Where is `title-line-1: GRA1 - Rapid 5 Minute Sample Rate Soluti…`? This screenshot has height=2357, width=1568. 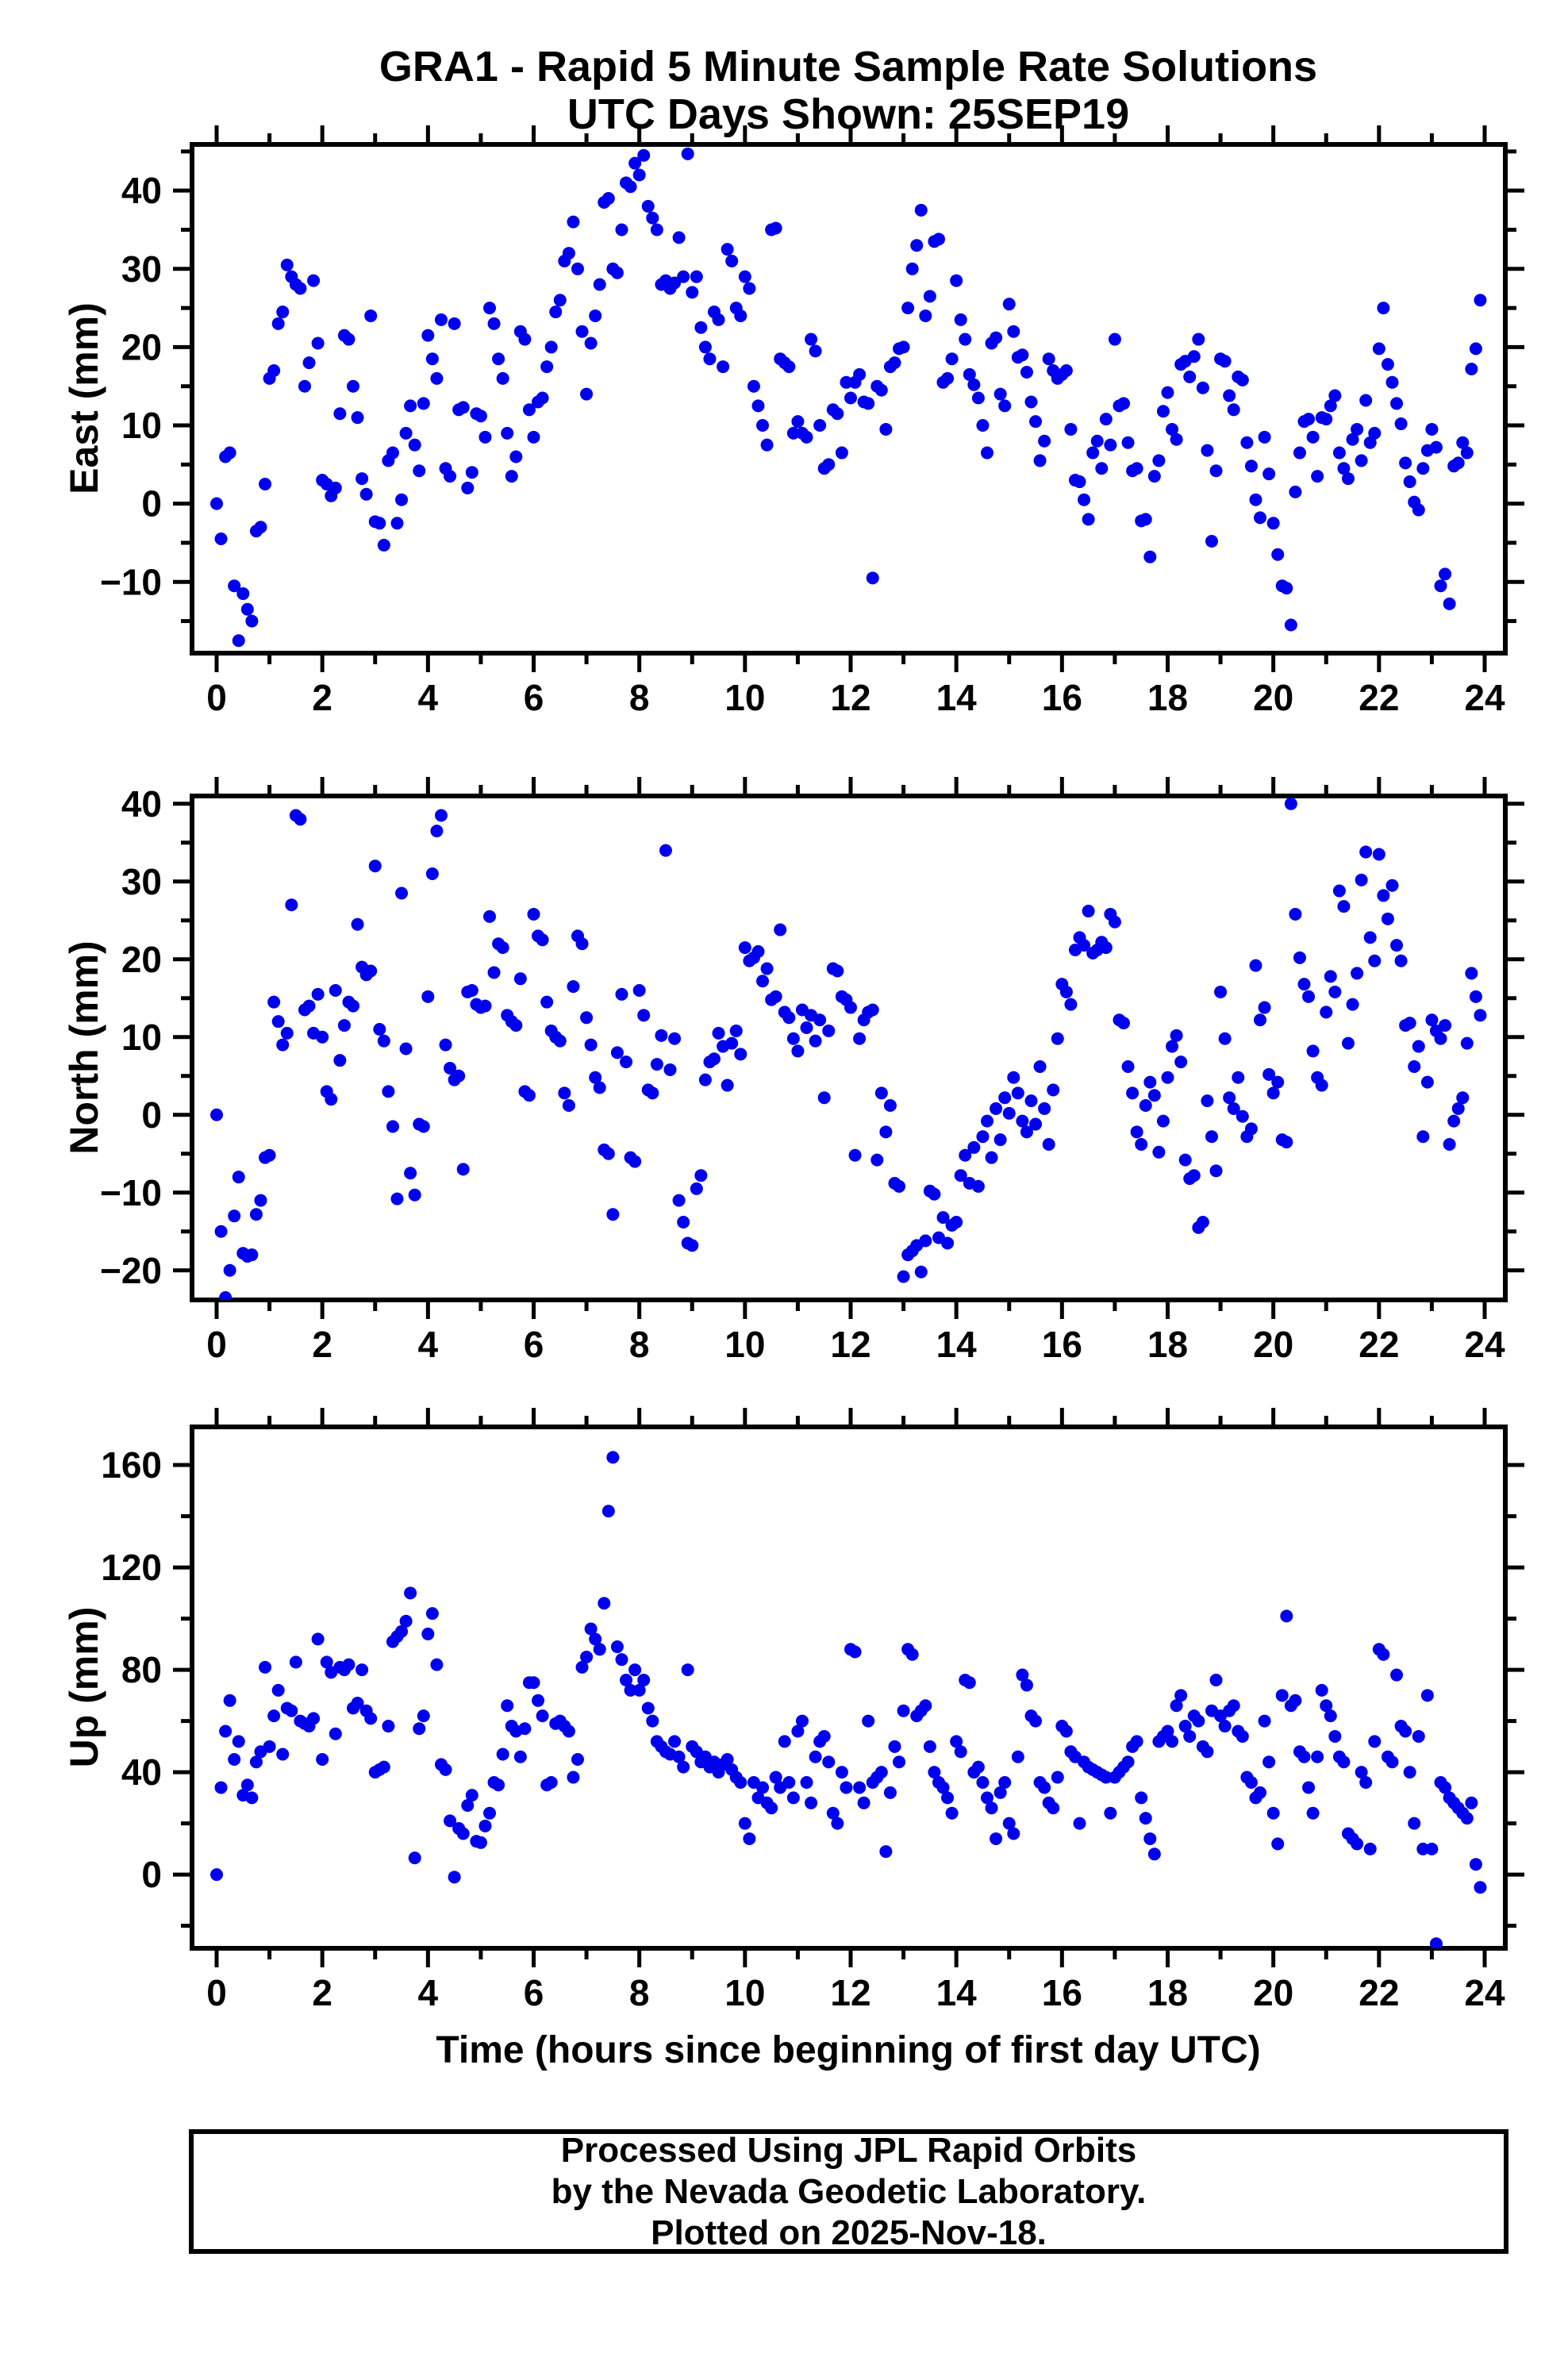
title-line-1: GRA1 - Rapid 5 Minute Sample Rate Soluti… is located at coordinates (848, 66).